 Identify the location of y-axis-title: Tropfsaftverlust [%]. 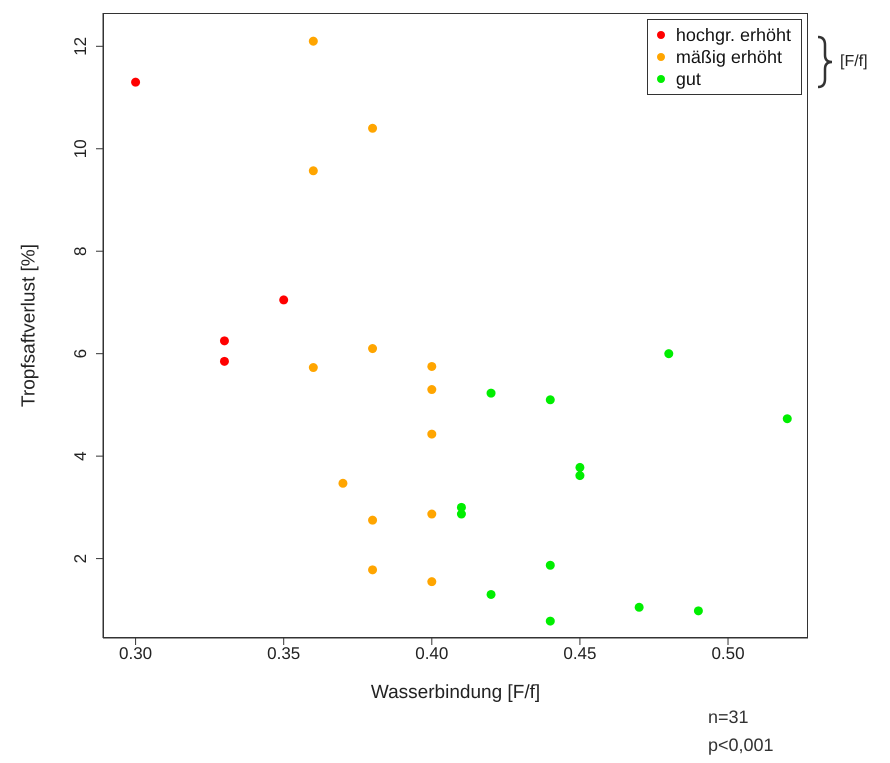
(29, 325).